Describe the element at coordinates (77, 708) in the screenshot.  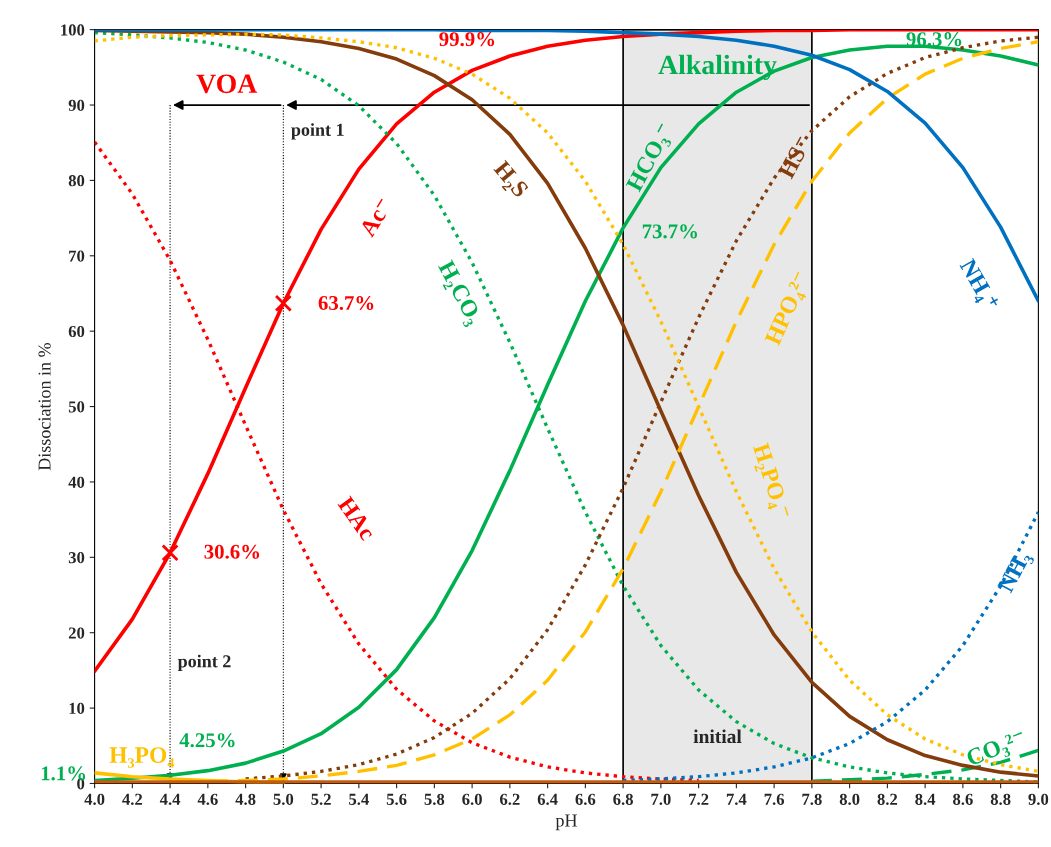
I see `y-tick-label: 10` at that location.